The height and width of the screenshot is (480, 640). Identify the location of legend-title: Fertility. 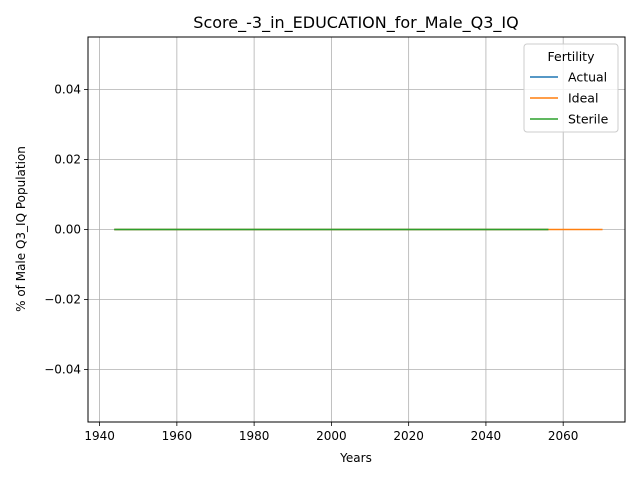
(572, 56).